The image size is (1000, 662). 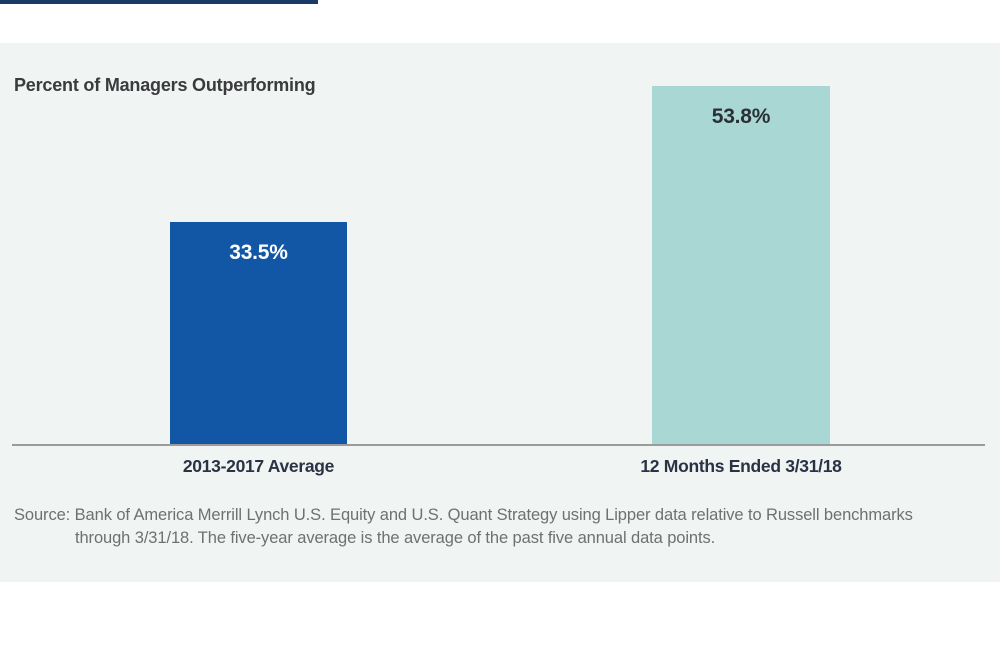 What do you see at coordinates (258, 466) in the screenshot?
I see `category-label-2013-2017-average: 2013-2017 Average` at bounding box center [258, 466].